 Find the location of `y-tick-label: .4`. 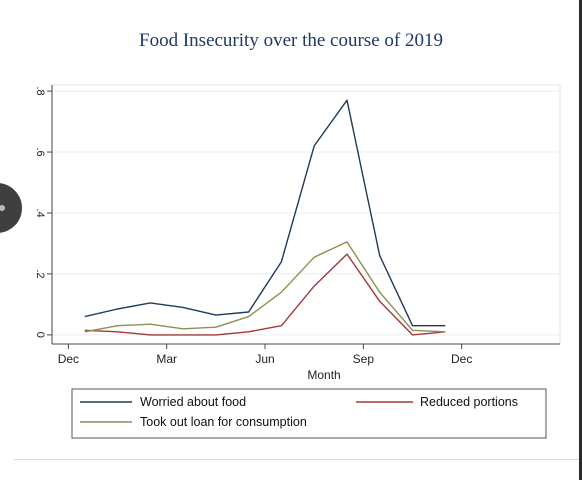

y-tick-label: .4 is located at coordinates (40, 212).